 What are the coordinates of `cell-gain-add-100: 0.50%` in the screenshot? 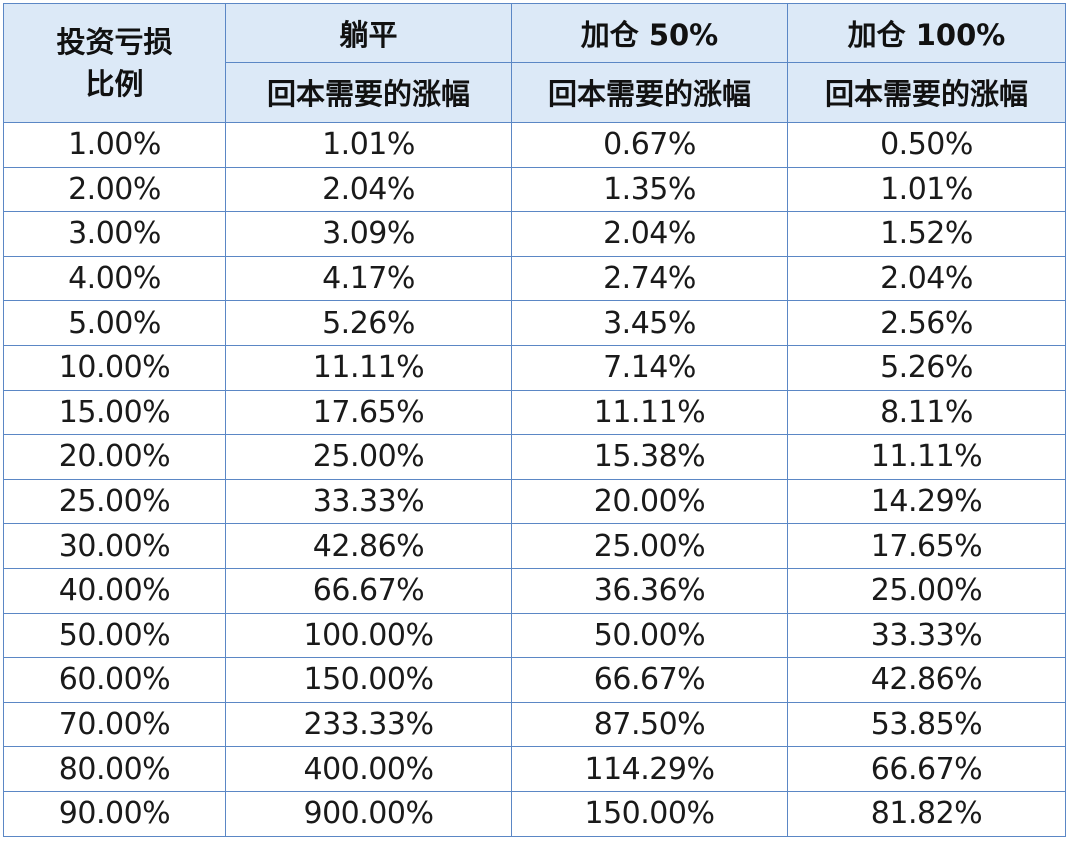 It's located at (926, 145).